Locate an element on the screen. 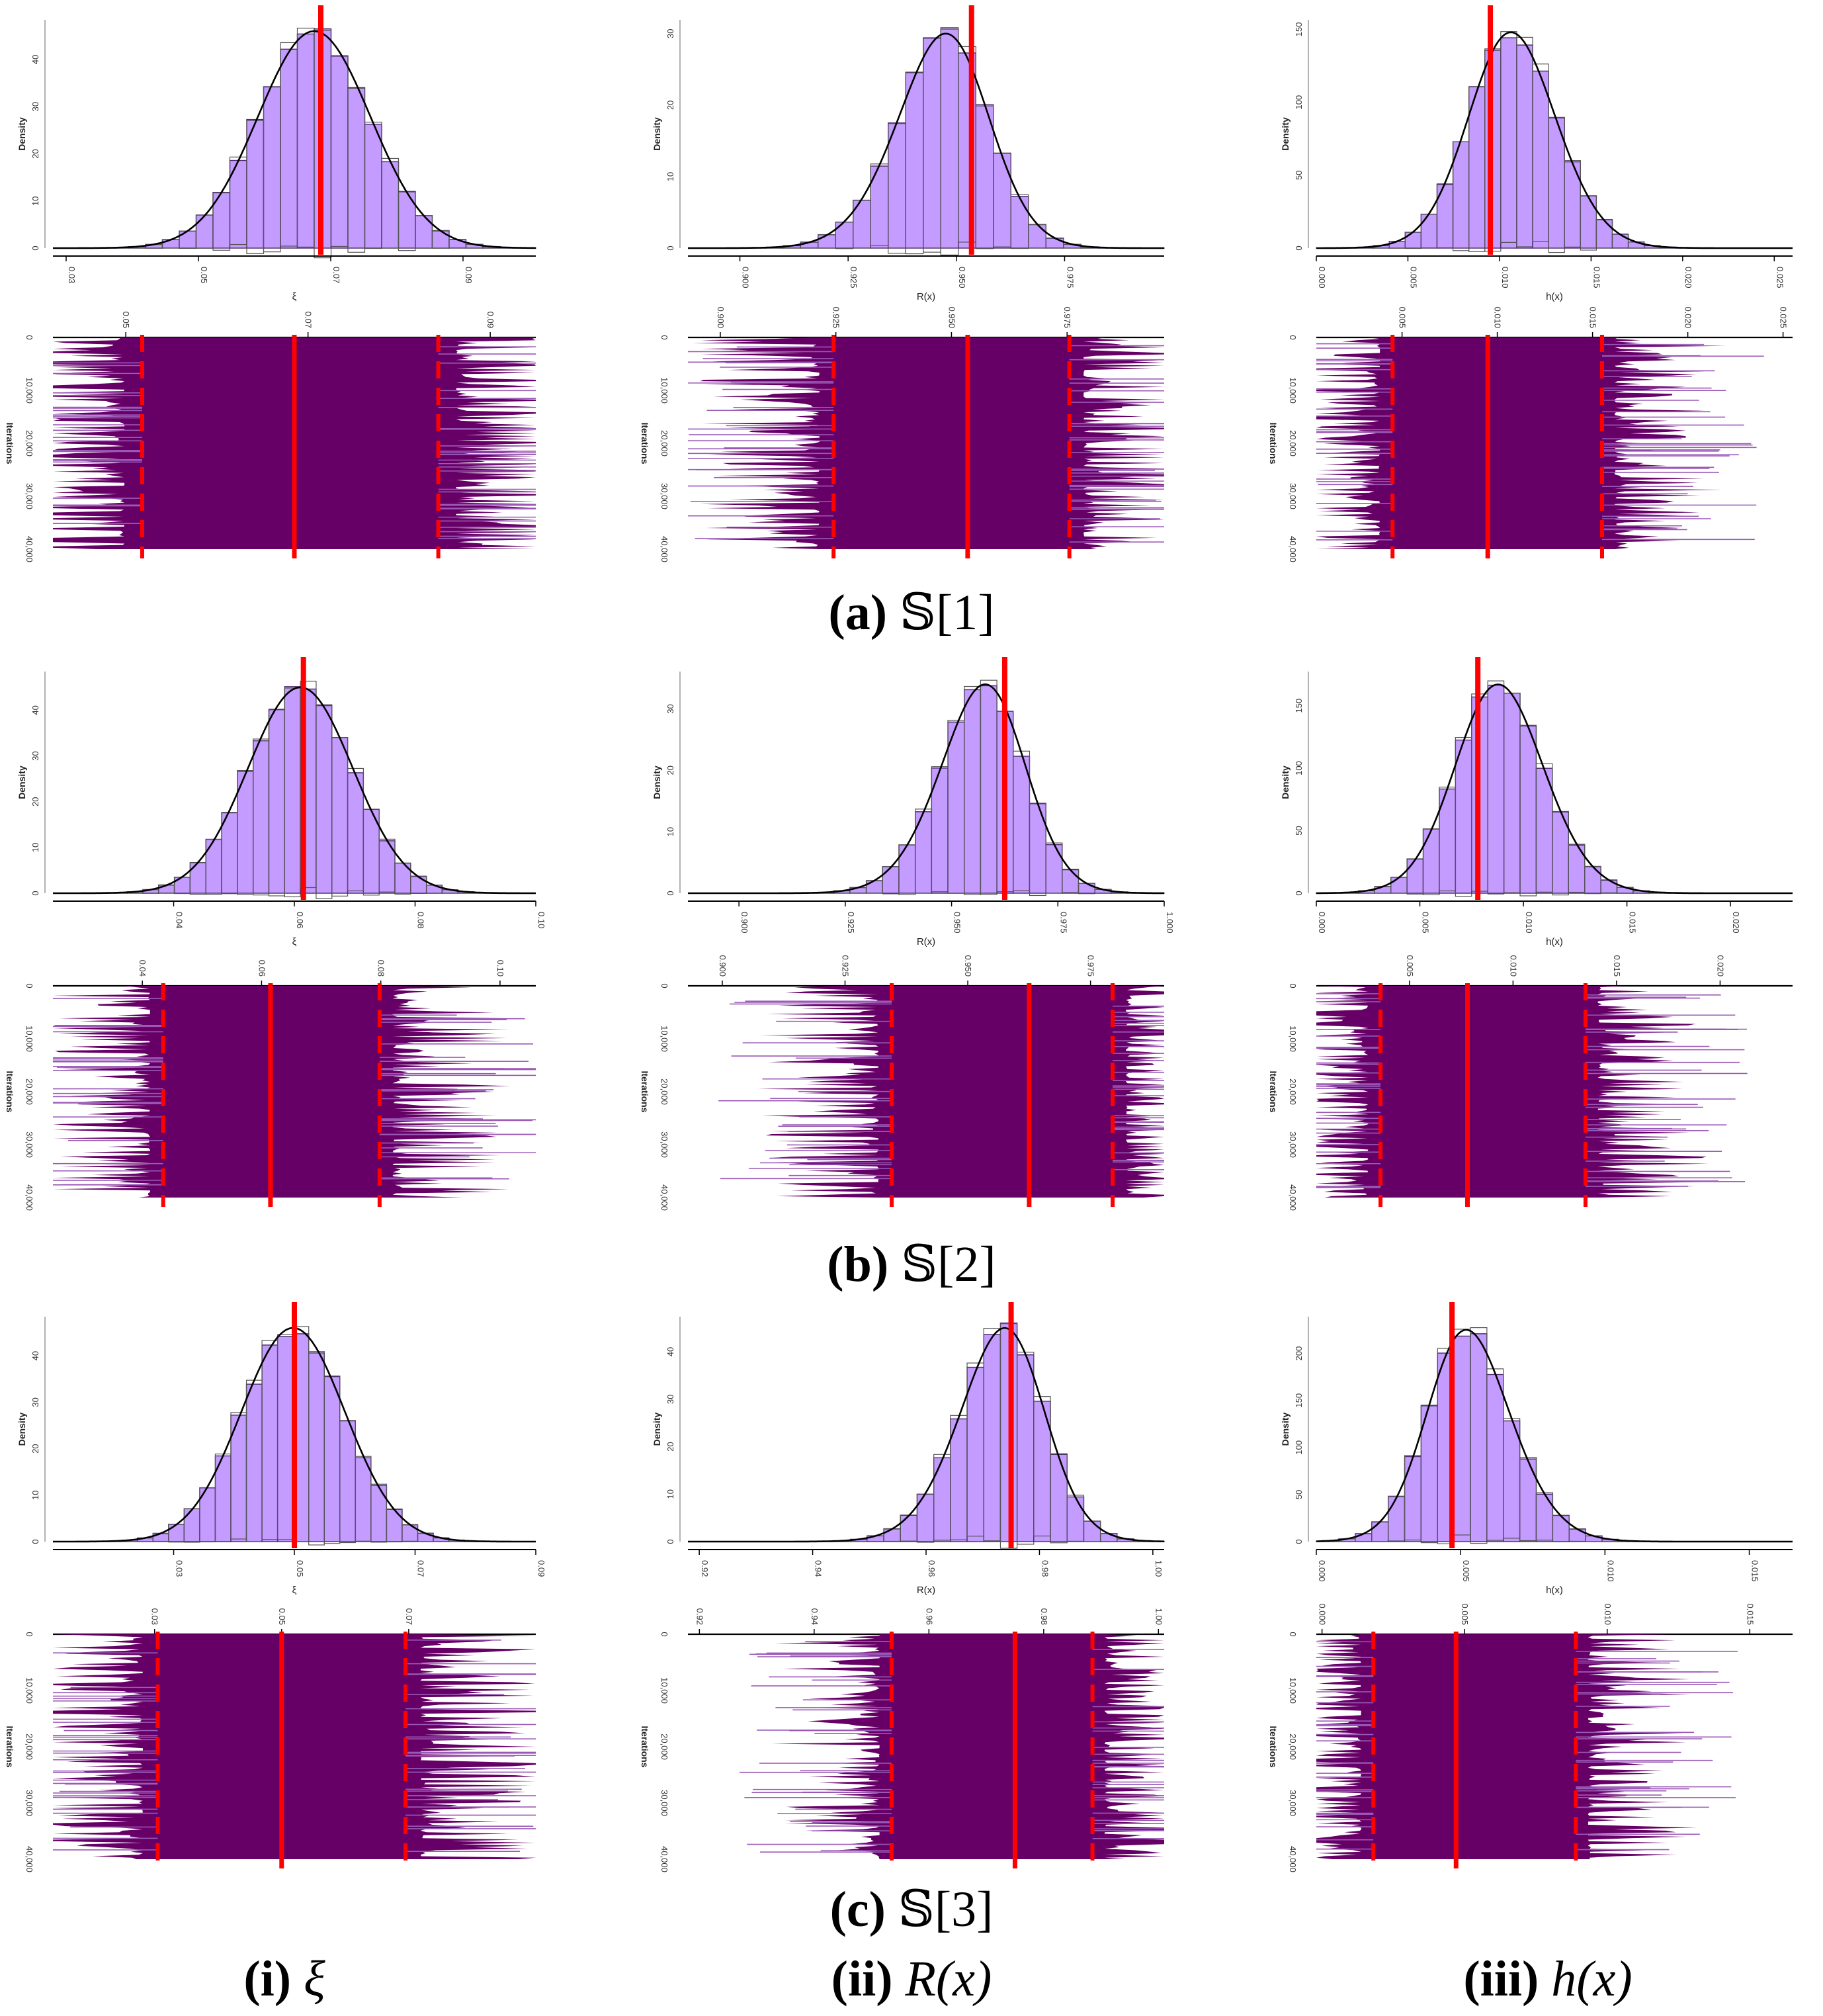 The height and width of the screenshot is (2016, 1823). x-tick-label: 0.900 is located at coordinates (721, 317).